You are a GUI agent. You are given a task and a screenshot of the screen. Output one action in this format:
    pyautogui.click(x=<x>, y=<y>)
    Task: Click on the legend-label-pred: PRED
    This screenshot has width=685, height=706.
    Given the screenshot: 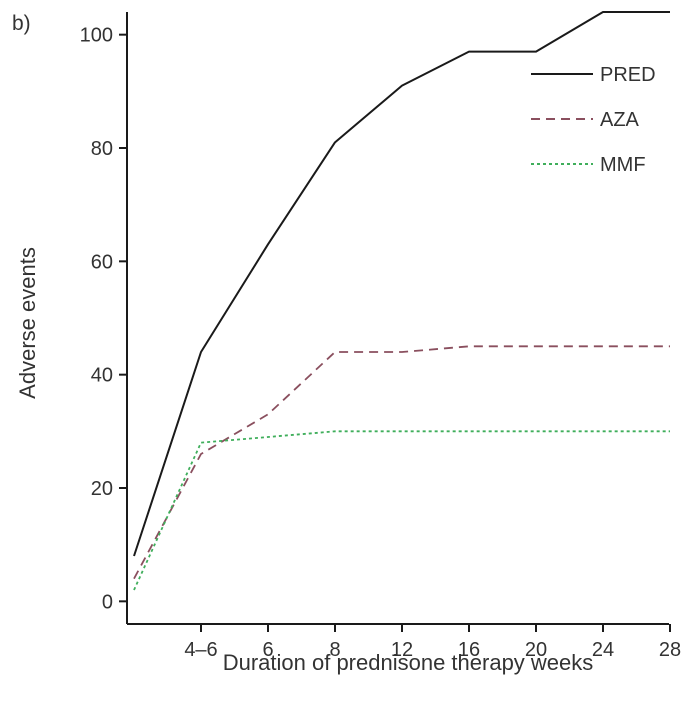 What is the action you would take?
    pyautogui.click(x=628, y=75)
    